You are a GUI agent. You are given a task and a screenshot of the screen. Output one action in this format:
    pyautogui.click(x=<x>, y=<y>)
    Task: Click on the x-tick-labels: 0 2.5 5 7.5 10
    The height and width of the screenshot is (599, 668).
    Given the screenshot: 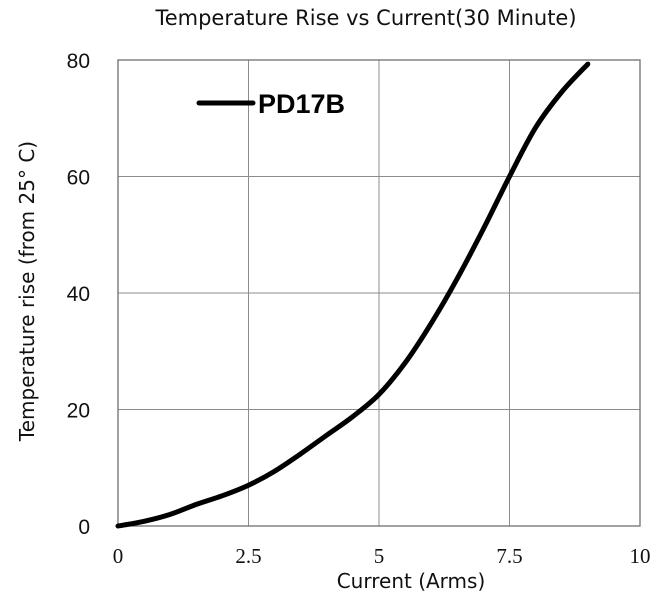 What is the action you would take?
    pyautogui.click(x=382, y=556)
    